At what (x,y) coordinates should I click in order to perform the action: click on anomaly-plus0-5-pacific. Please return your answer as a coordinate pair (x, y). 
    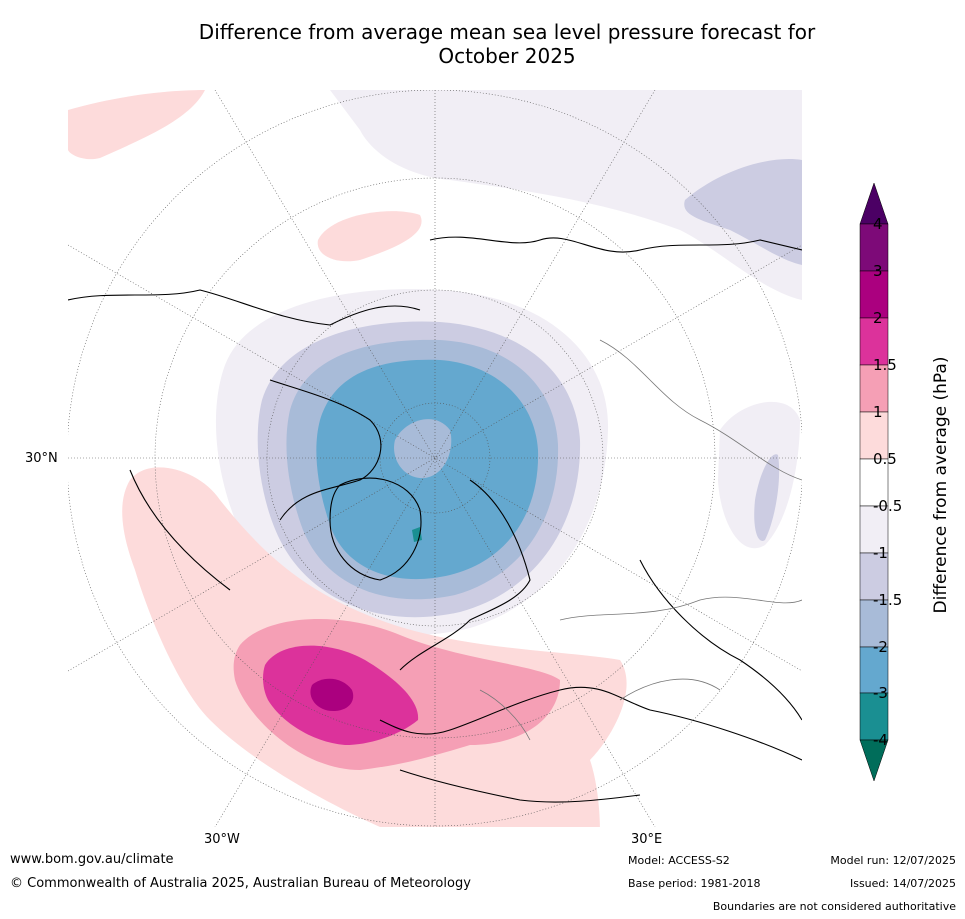
    Looking at the image, I should click on (369, 236).